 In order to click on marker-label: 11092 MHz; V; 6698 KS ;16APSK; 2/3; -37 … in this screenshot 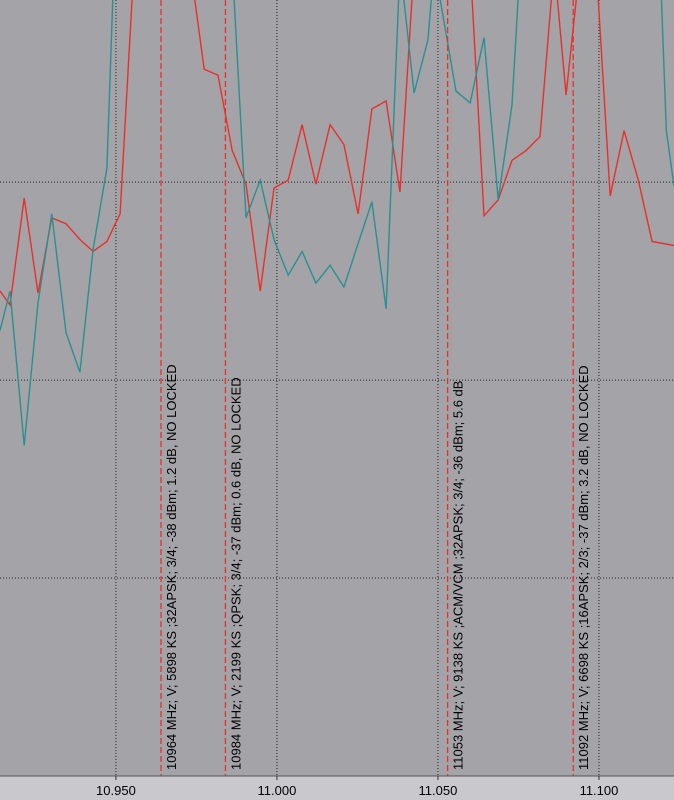, I will do `click(583, 567)`.